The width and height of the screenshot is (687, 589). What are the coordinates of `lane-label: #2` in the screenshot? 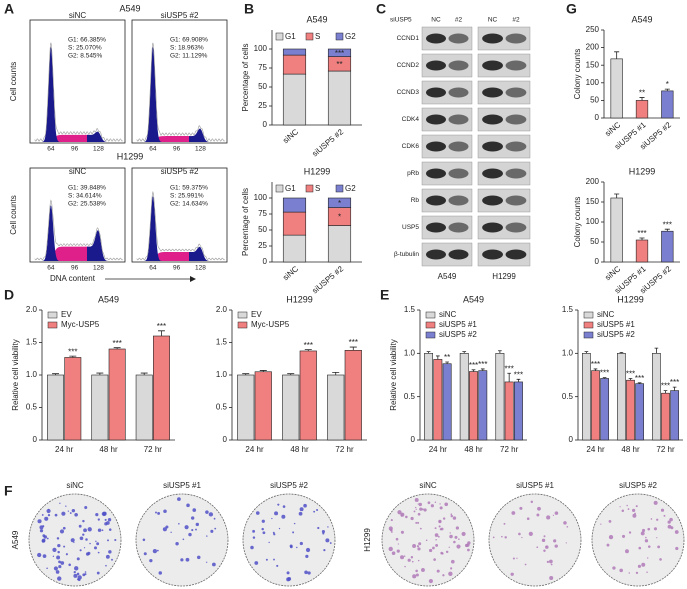 It's located at (459, 20).